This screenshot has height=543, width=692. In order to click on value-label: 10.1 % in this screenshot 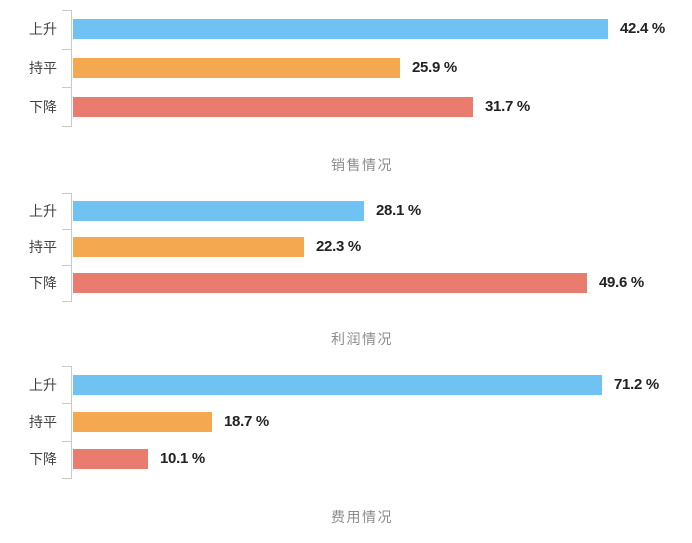, I will do `click(182, 458)`.